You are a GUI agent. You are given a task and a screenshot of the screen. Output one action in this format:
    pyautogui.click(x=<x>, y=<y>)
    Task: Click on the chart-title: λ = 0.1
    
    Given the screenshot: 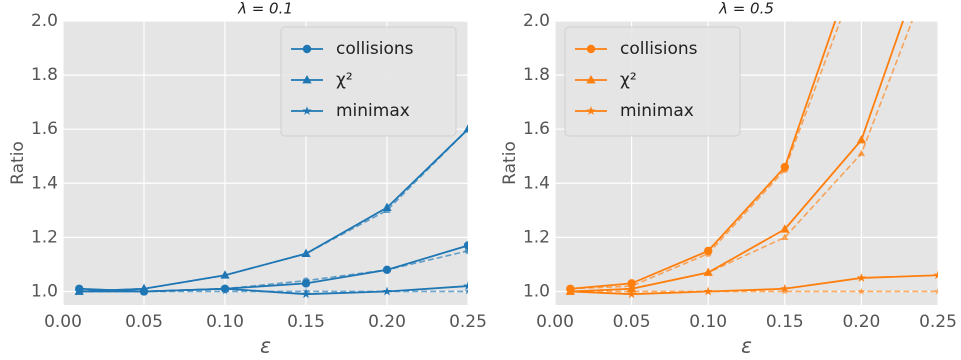 What is the action you would take?
    pyautogui.click(x=265, y=9)
    